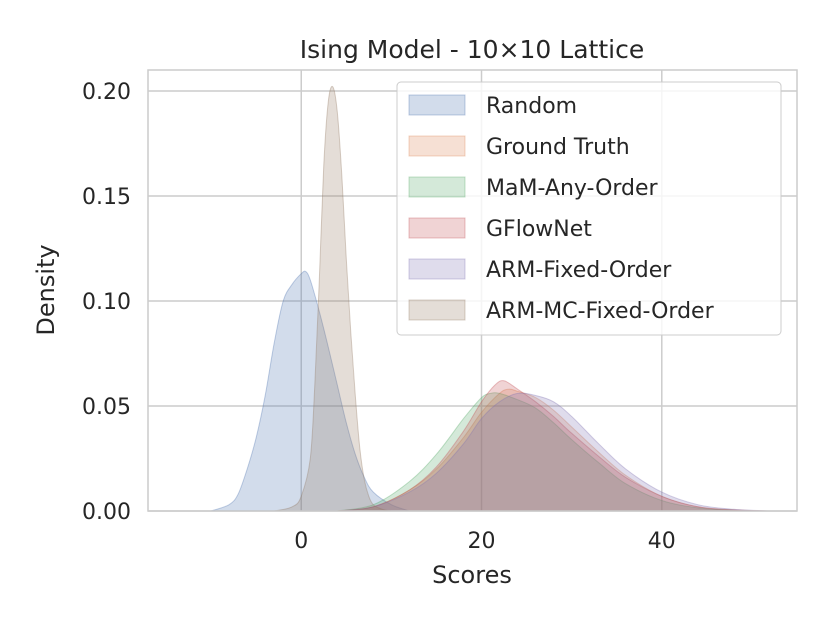  Describe the element at coordinates (46, 289) in the screenshot. I see `y-axis-title: Density` at that location.